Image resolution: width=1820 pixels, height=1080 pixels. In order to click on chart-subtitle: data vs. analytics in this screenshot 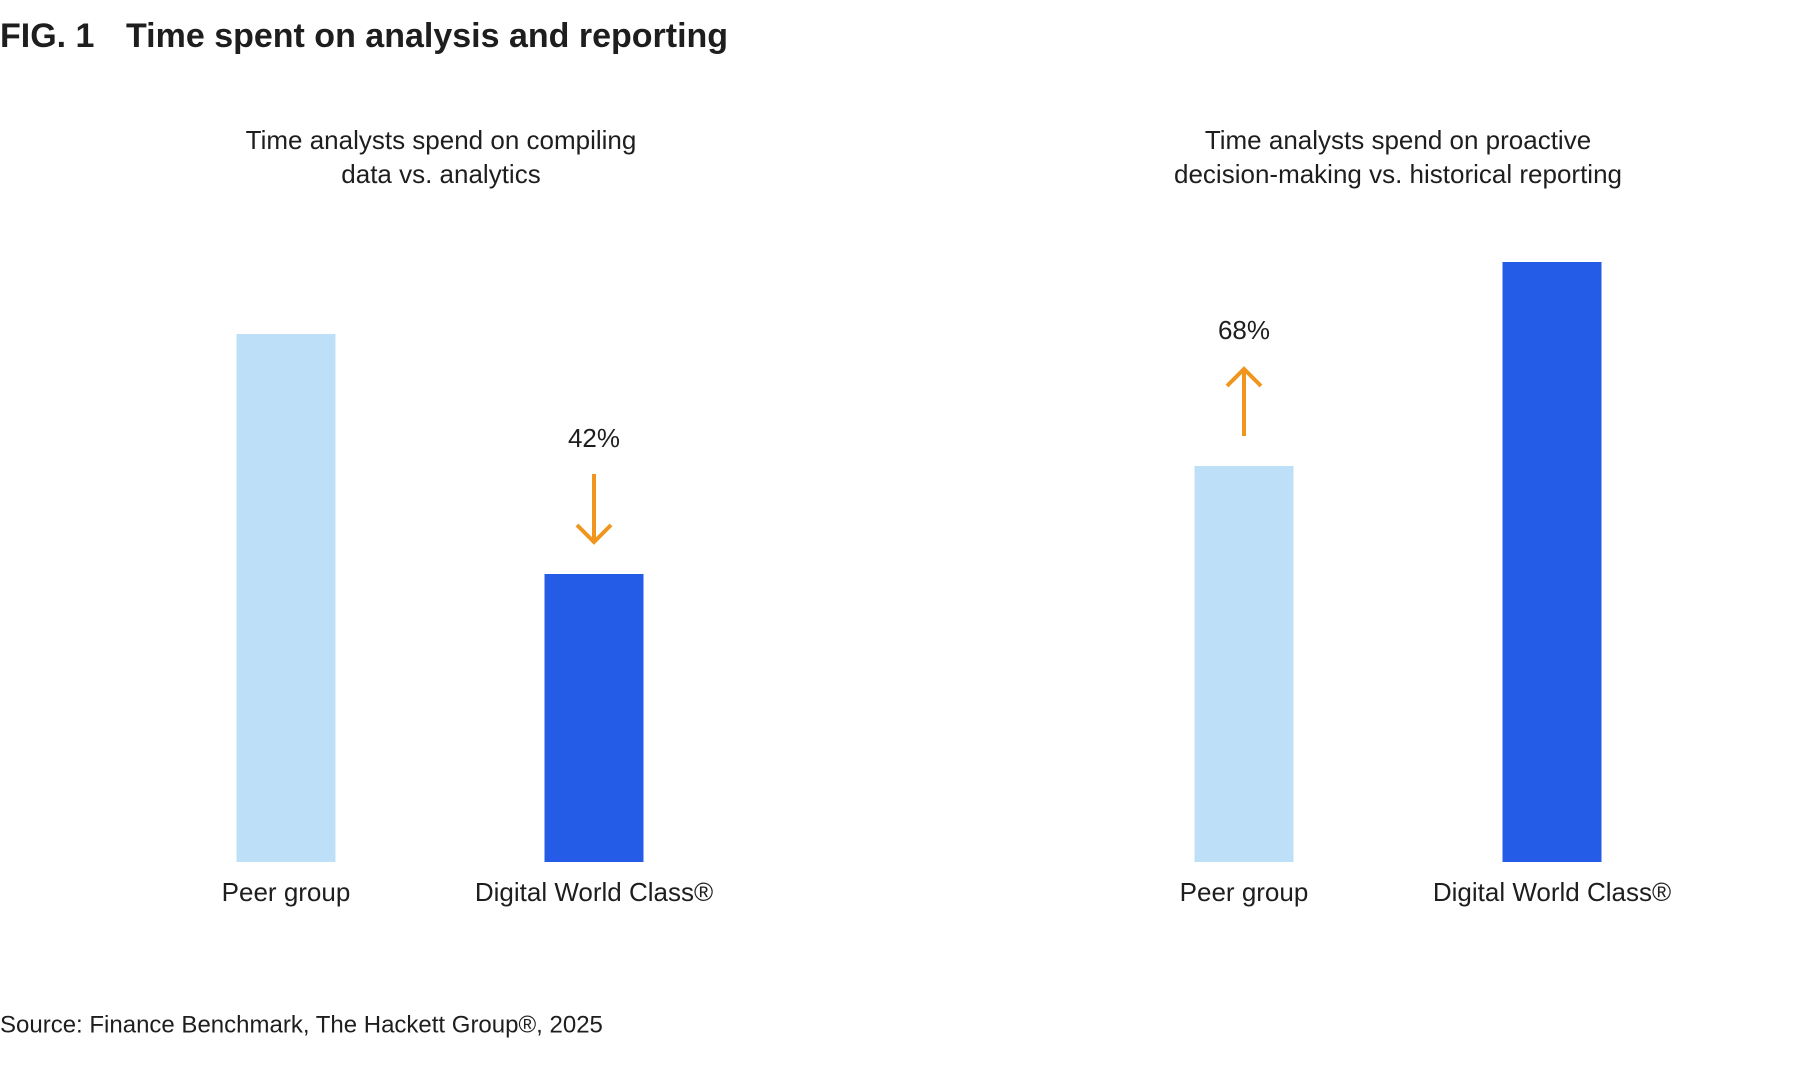, I will do `click(440, 174)`.